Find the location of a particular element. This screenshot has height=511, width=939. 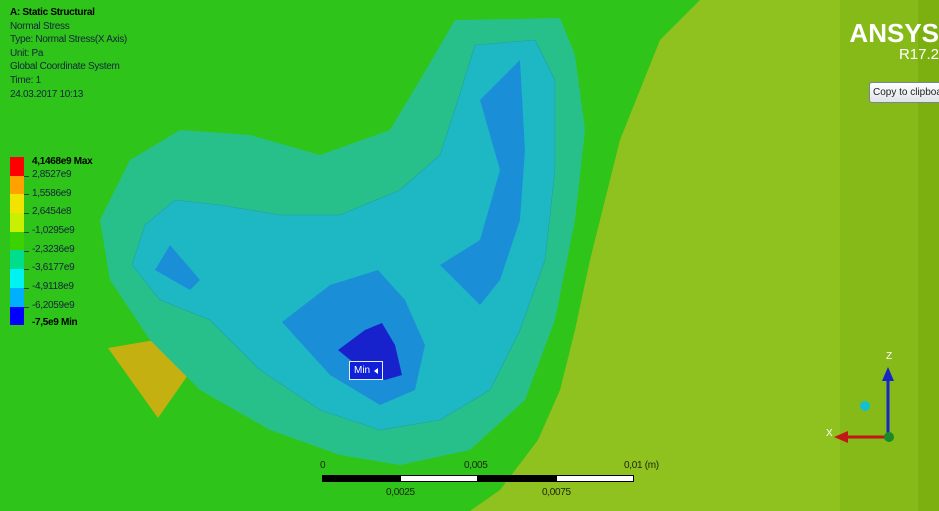

probe-pointer-icon is located at coordinates (376, 370).